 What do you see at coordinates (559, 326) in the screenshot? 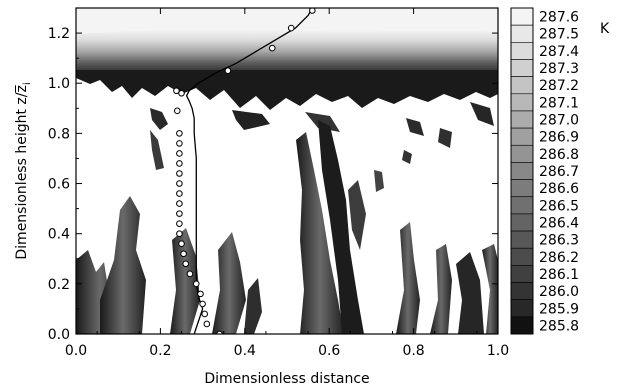
I see `colorbar-label: 285.8` at bounding box center [559, 326].